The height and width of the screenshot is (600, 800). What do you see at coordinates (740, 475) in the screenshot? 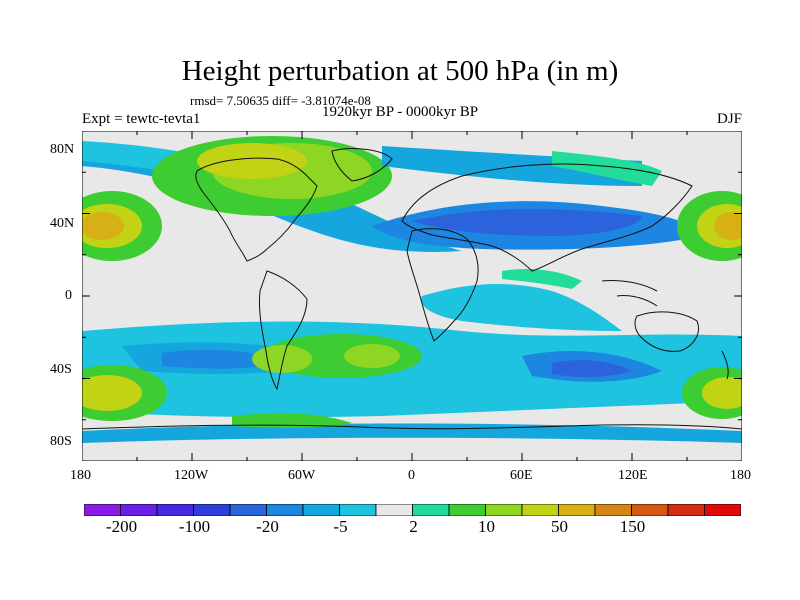
I see `lon-label-180e: 180` at bounding box center [740, 475].